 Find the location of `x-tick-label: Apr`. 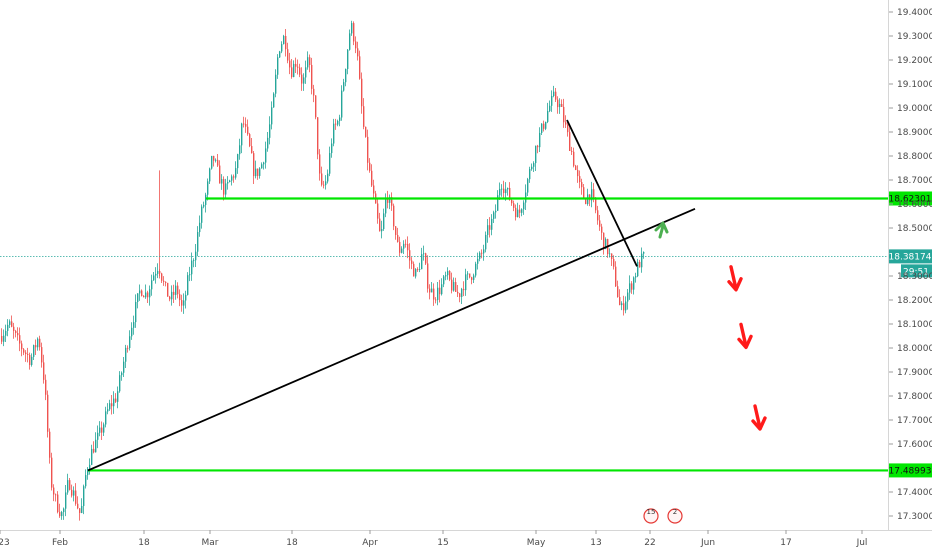

x-tick-label: Apr is located at coordinates (370, 543).